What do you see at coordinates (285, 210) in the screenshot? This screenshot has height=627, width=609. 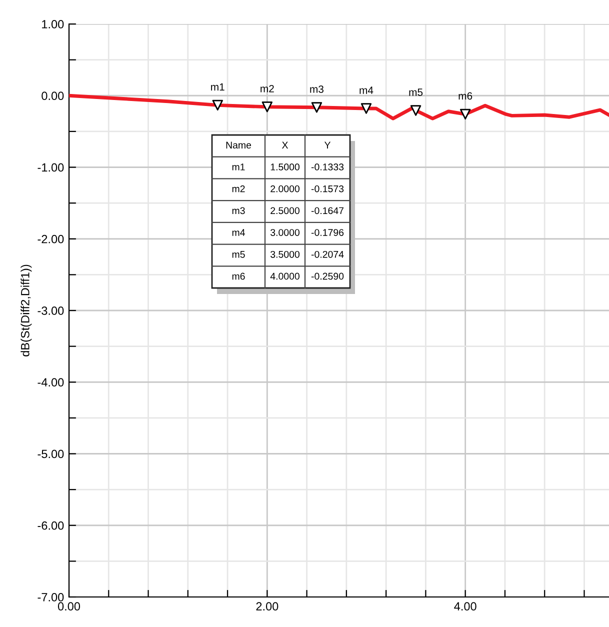 I see `annotation: 2.5000` at bounding box center [285, 210].